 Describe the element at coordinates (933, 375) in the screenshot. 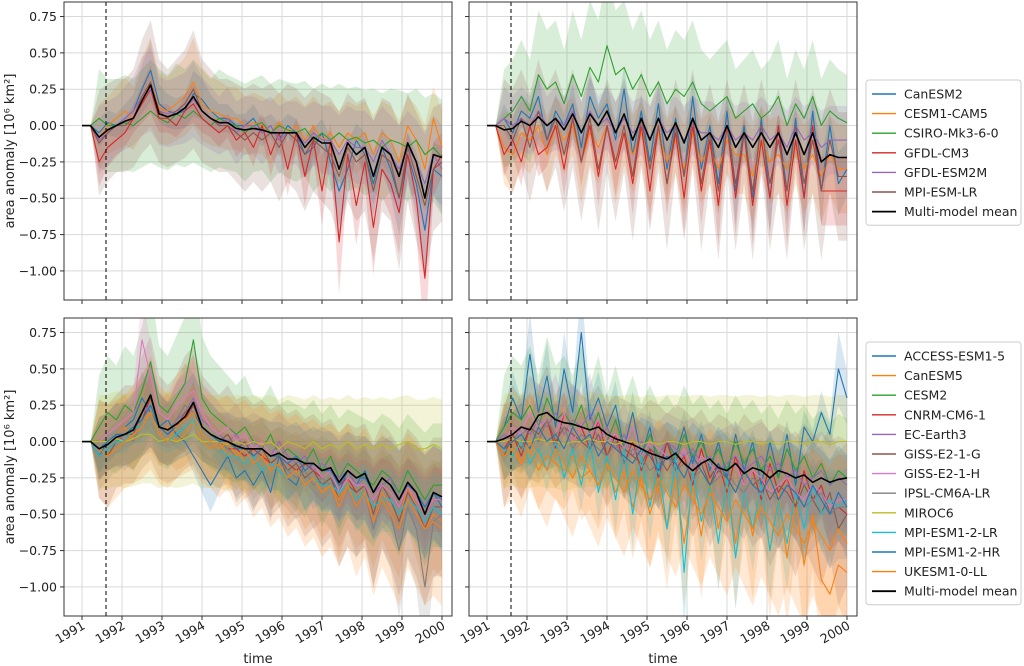

I see `legend-label-canesm5: CanESM5` at that location.